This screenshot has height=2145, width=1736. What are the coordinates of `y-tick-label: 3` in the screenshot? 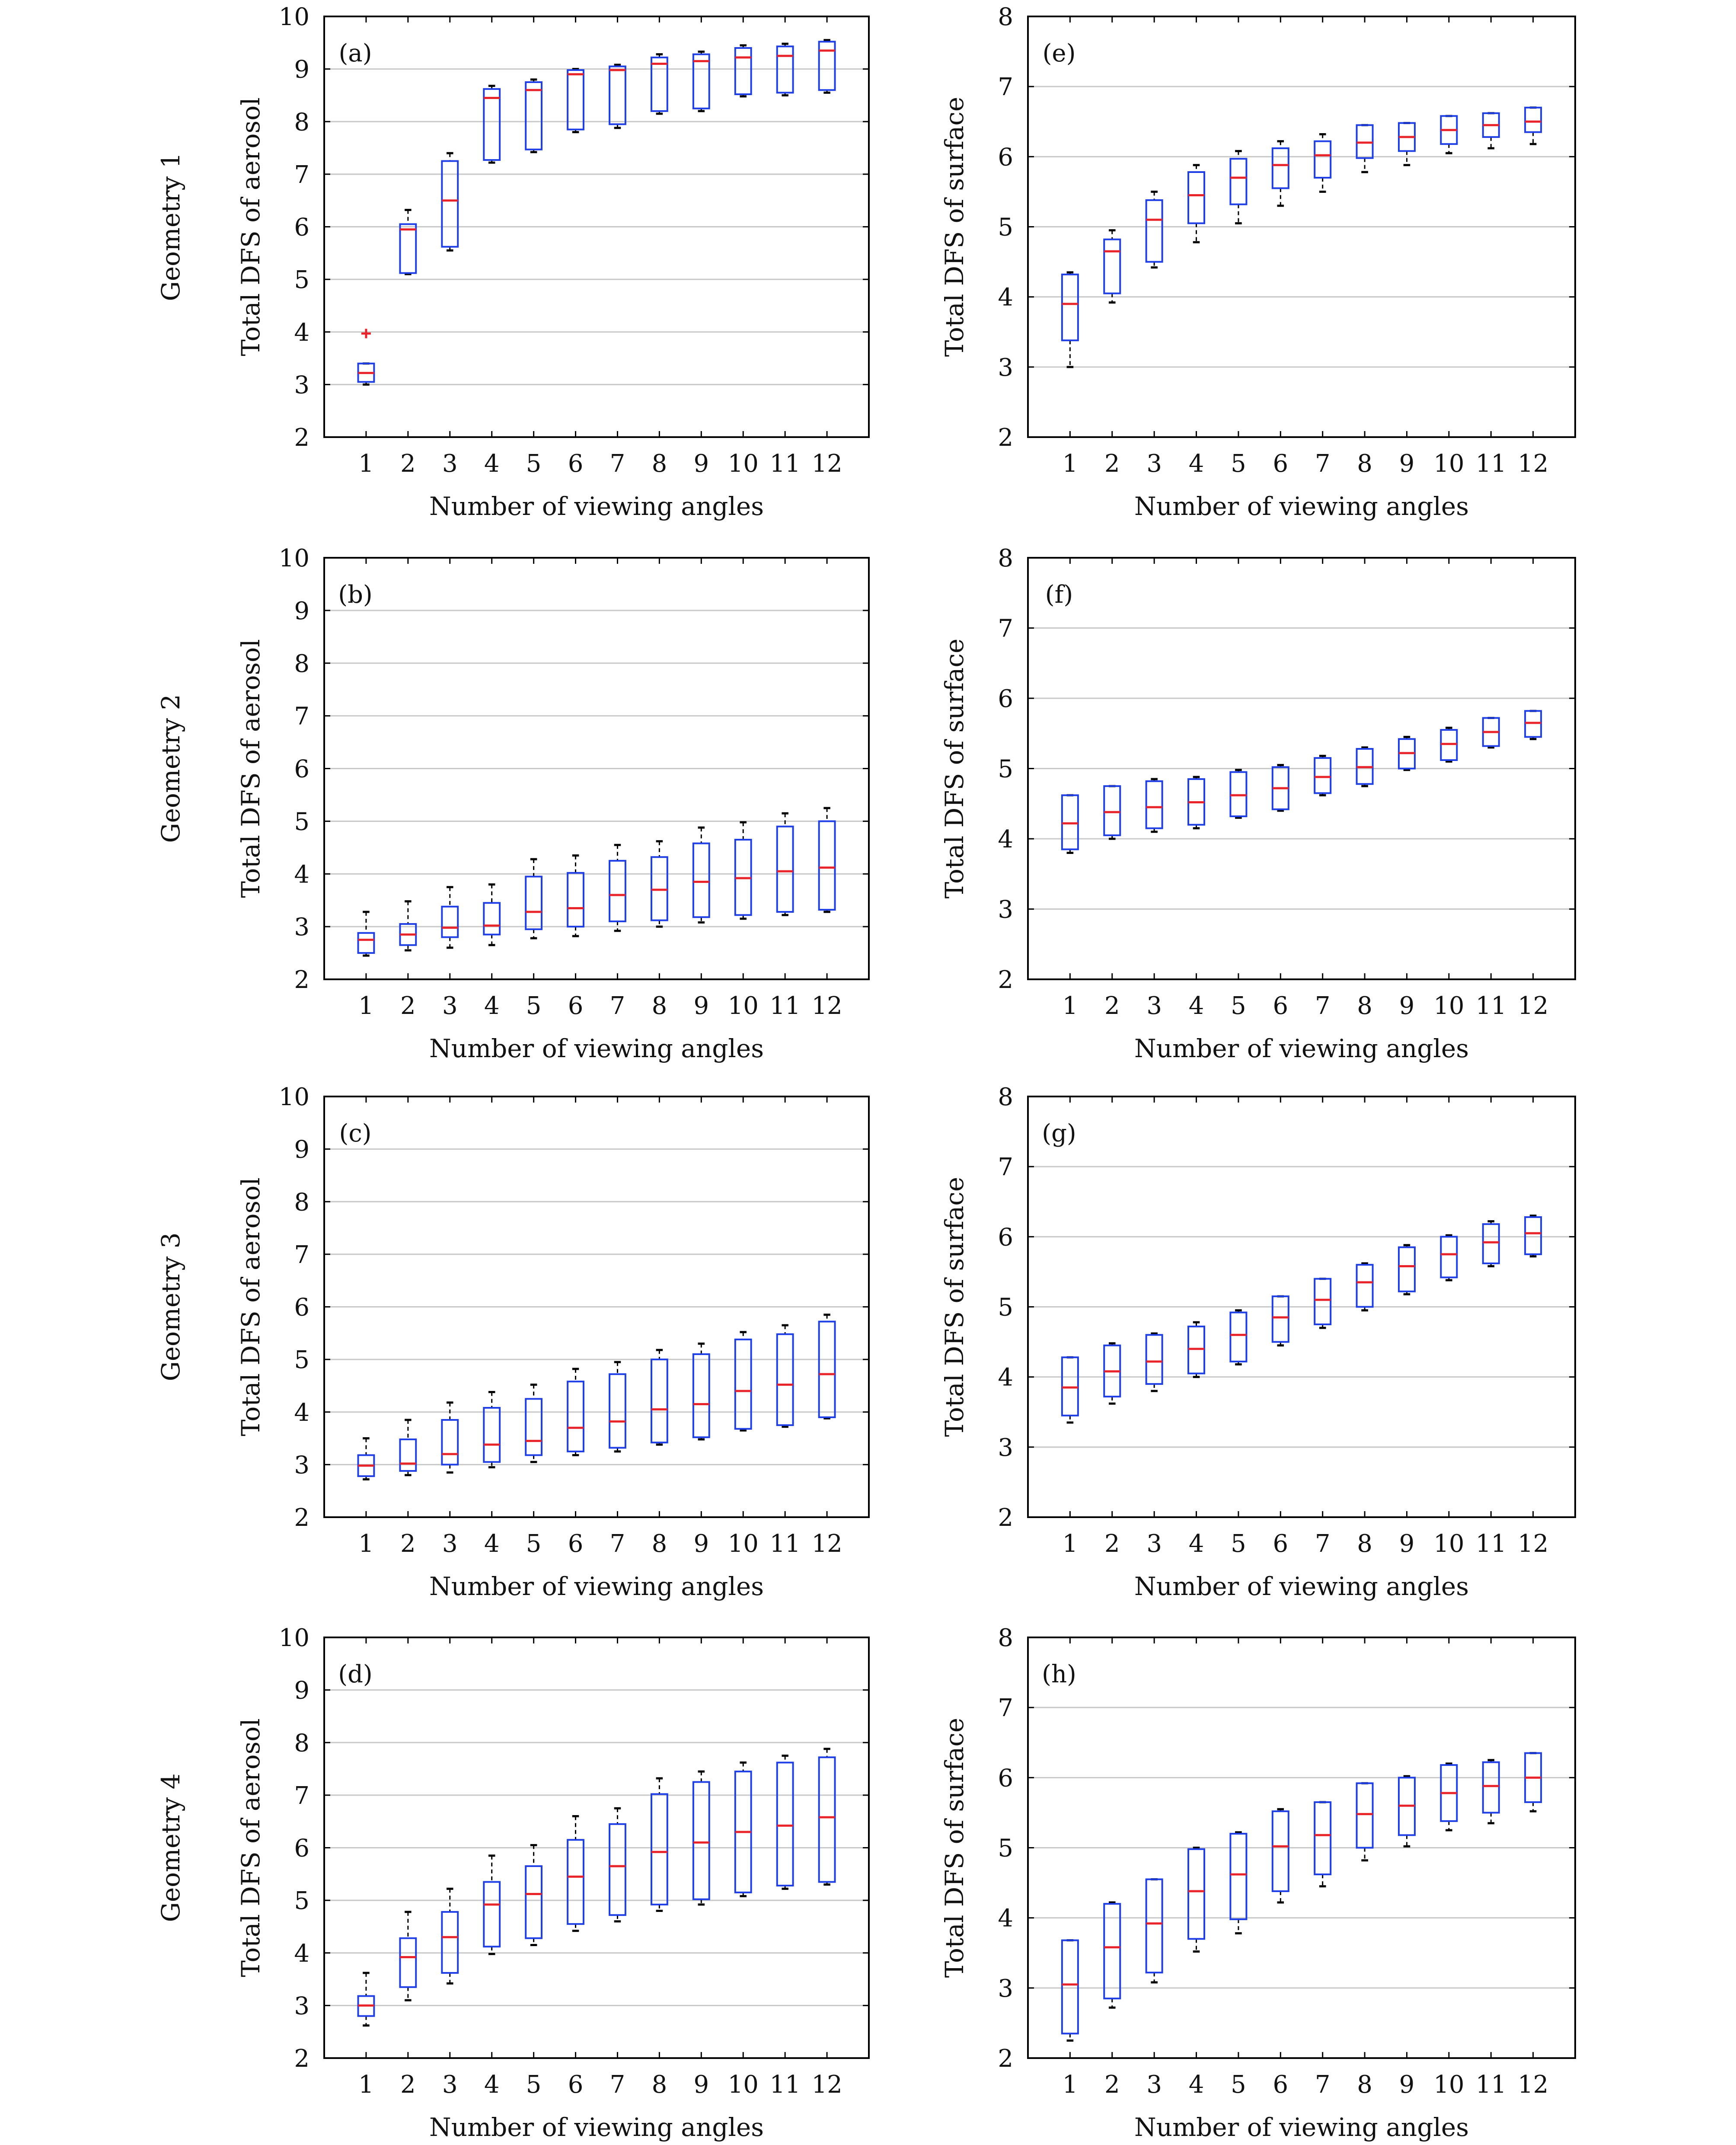 It's located at (1005, 368).